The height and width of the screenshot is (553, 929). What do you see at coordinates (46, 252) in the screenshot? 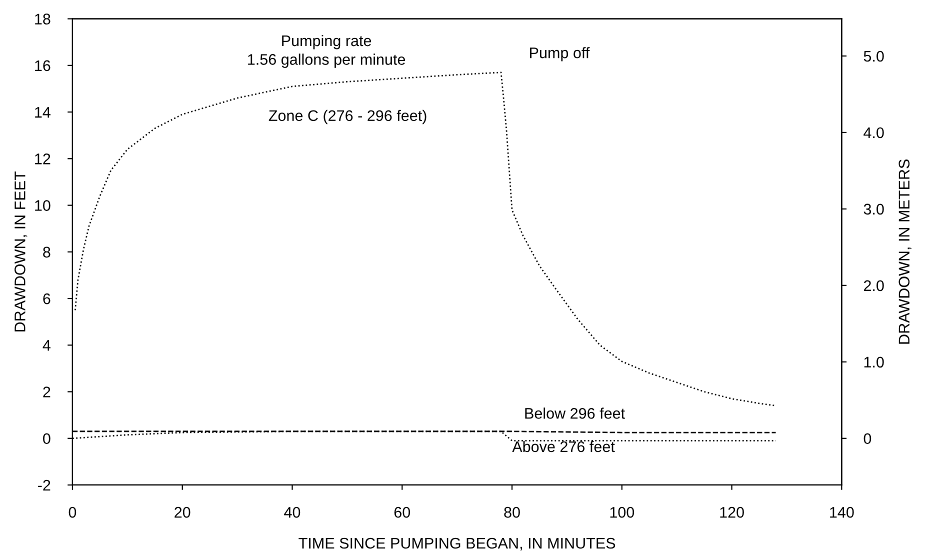
I see `y-tick-label: 8` at bounding box center [46, 252].